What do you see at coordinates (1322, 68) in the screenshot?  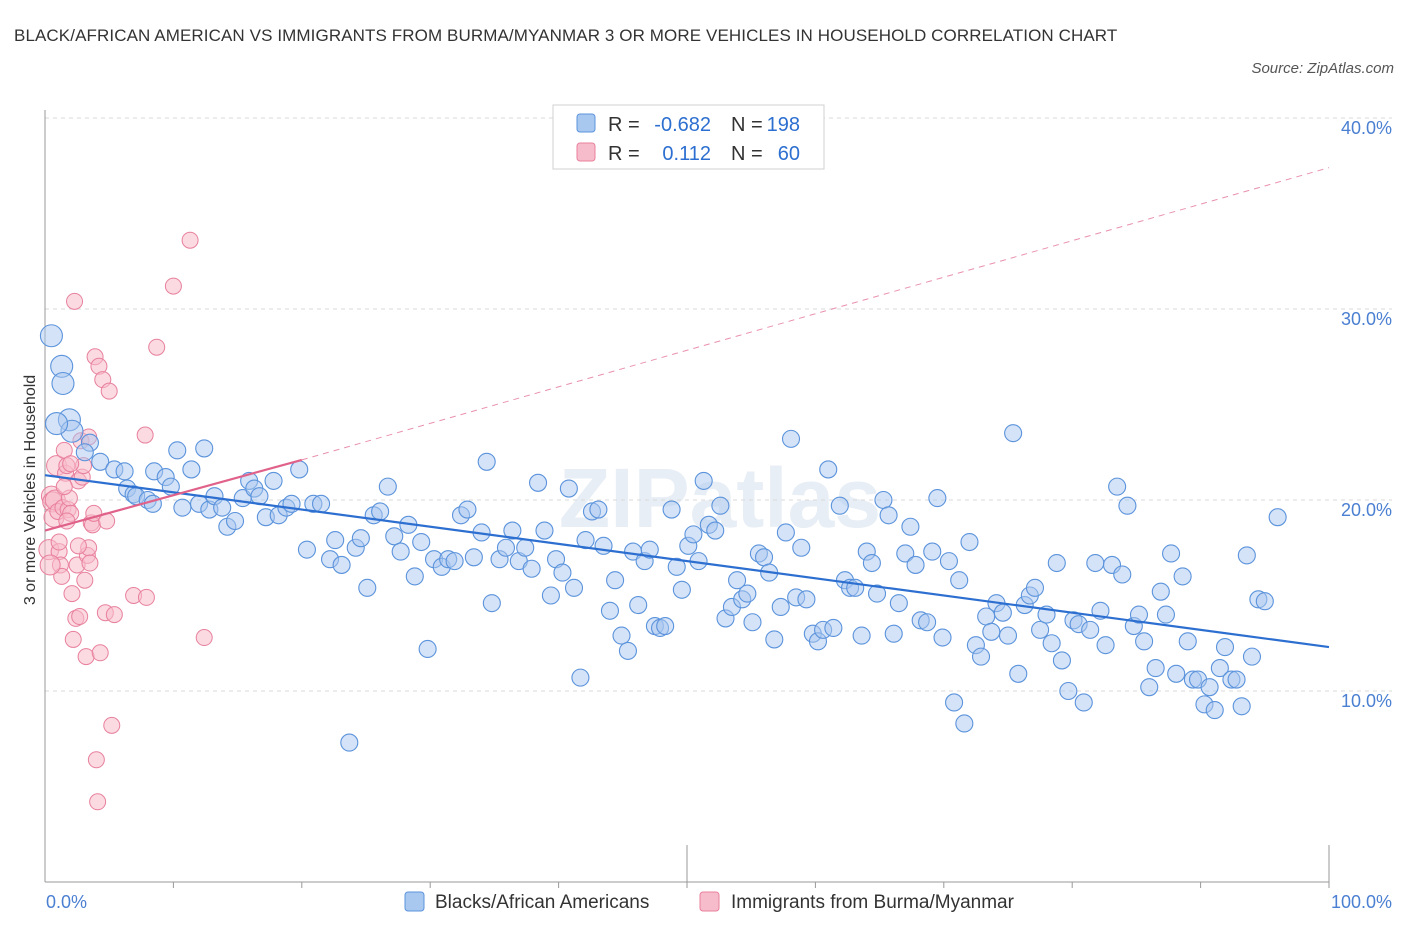 I see `source-label: Source: ZipAtlas.com` at bounding box center [1322, 68].